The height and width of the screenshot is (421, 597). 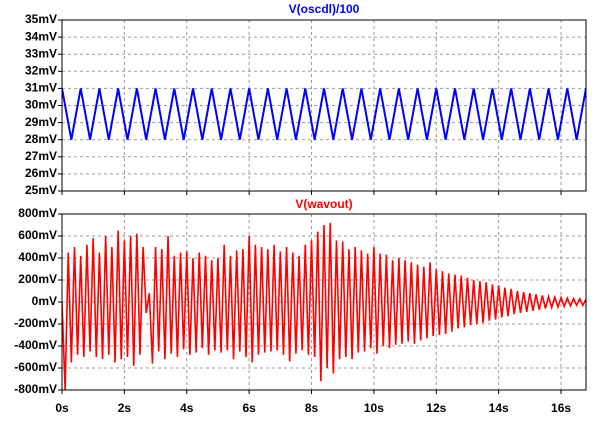 I want to click on signal-trace, so click(x=324, y=114).